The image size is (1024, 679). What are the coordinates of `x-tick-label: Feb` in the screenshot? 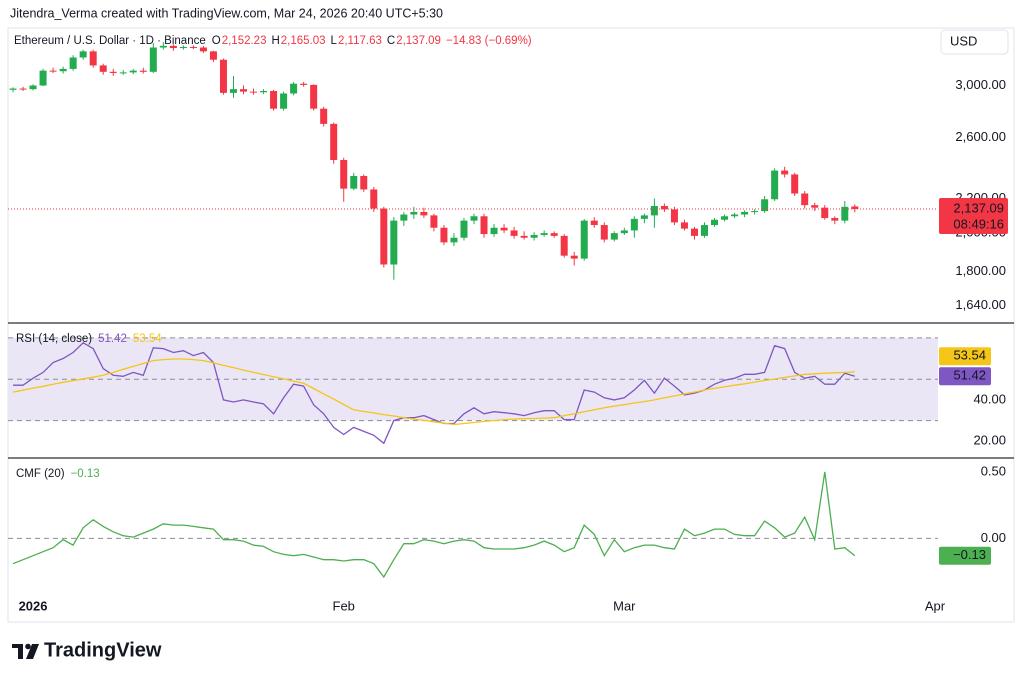 It's located at (344, 605).